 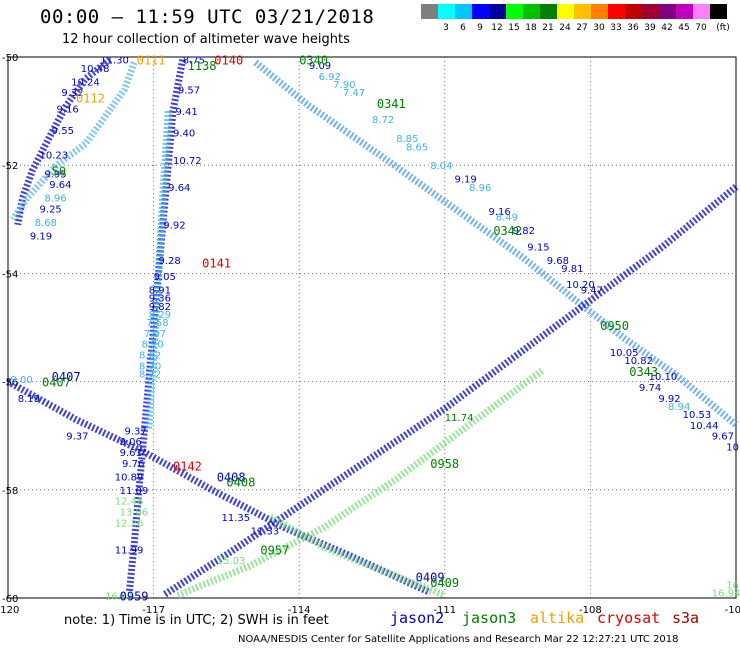 I want to click on pass-time-label: 0950, so click(x=614, y=326).